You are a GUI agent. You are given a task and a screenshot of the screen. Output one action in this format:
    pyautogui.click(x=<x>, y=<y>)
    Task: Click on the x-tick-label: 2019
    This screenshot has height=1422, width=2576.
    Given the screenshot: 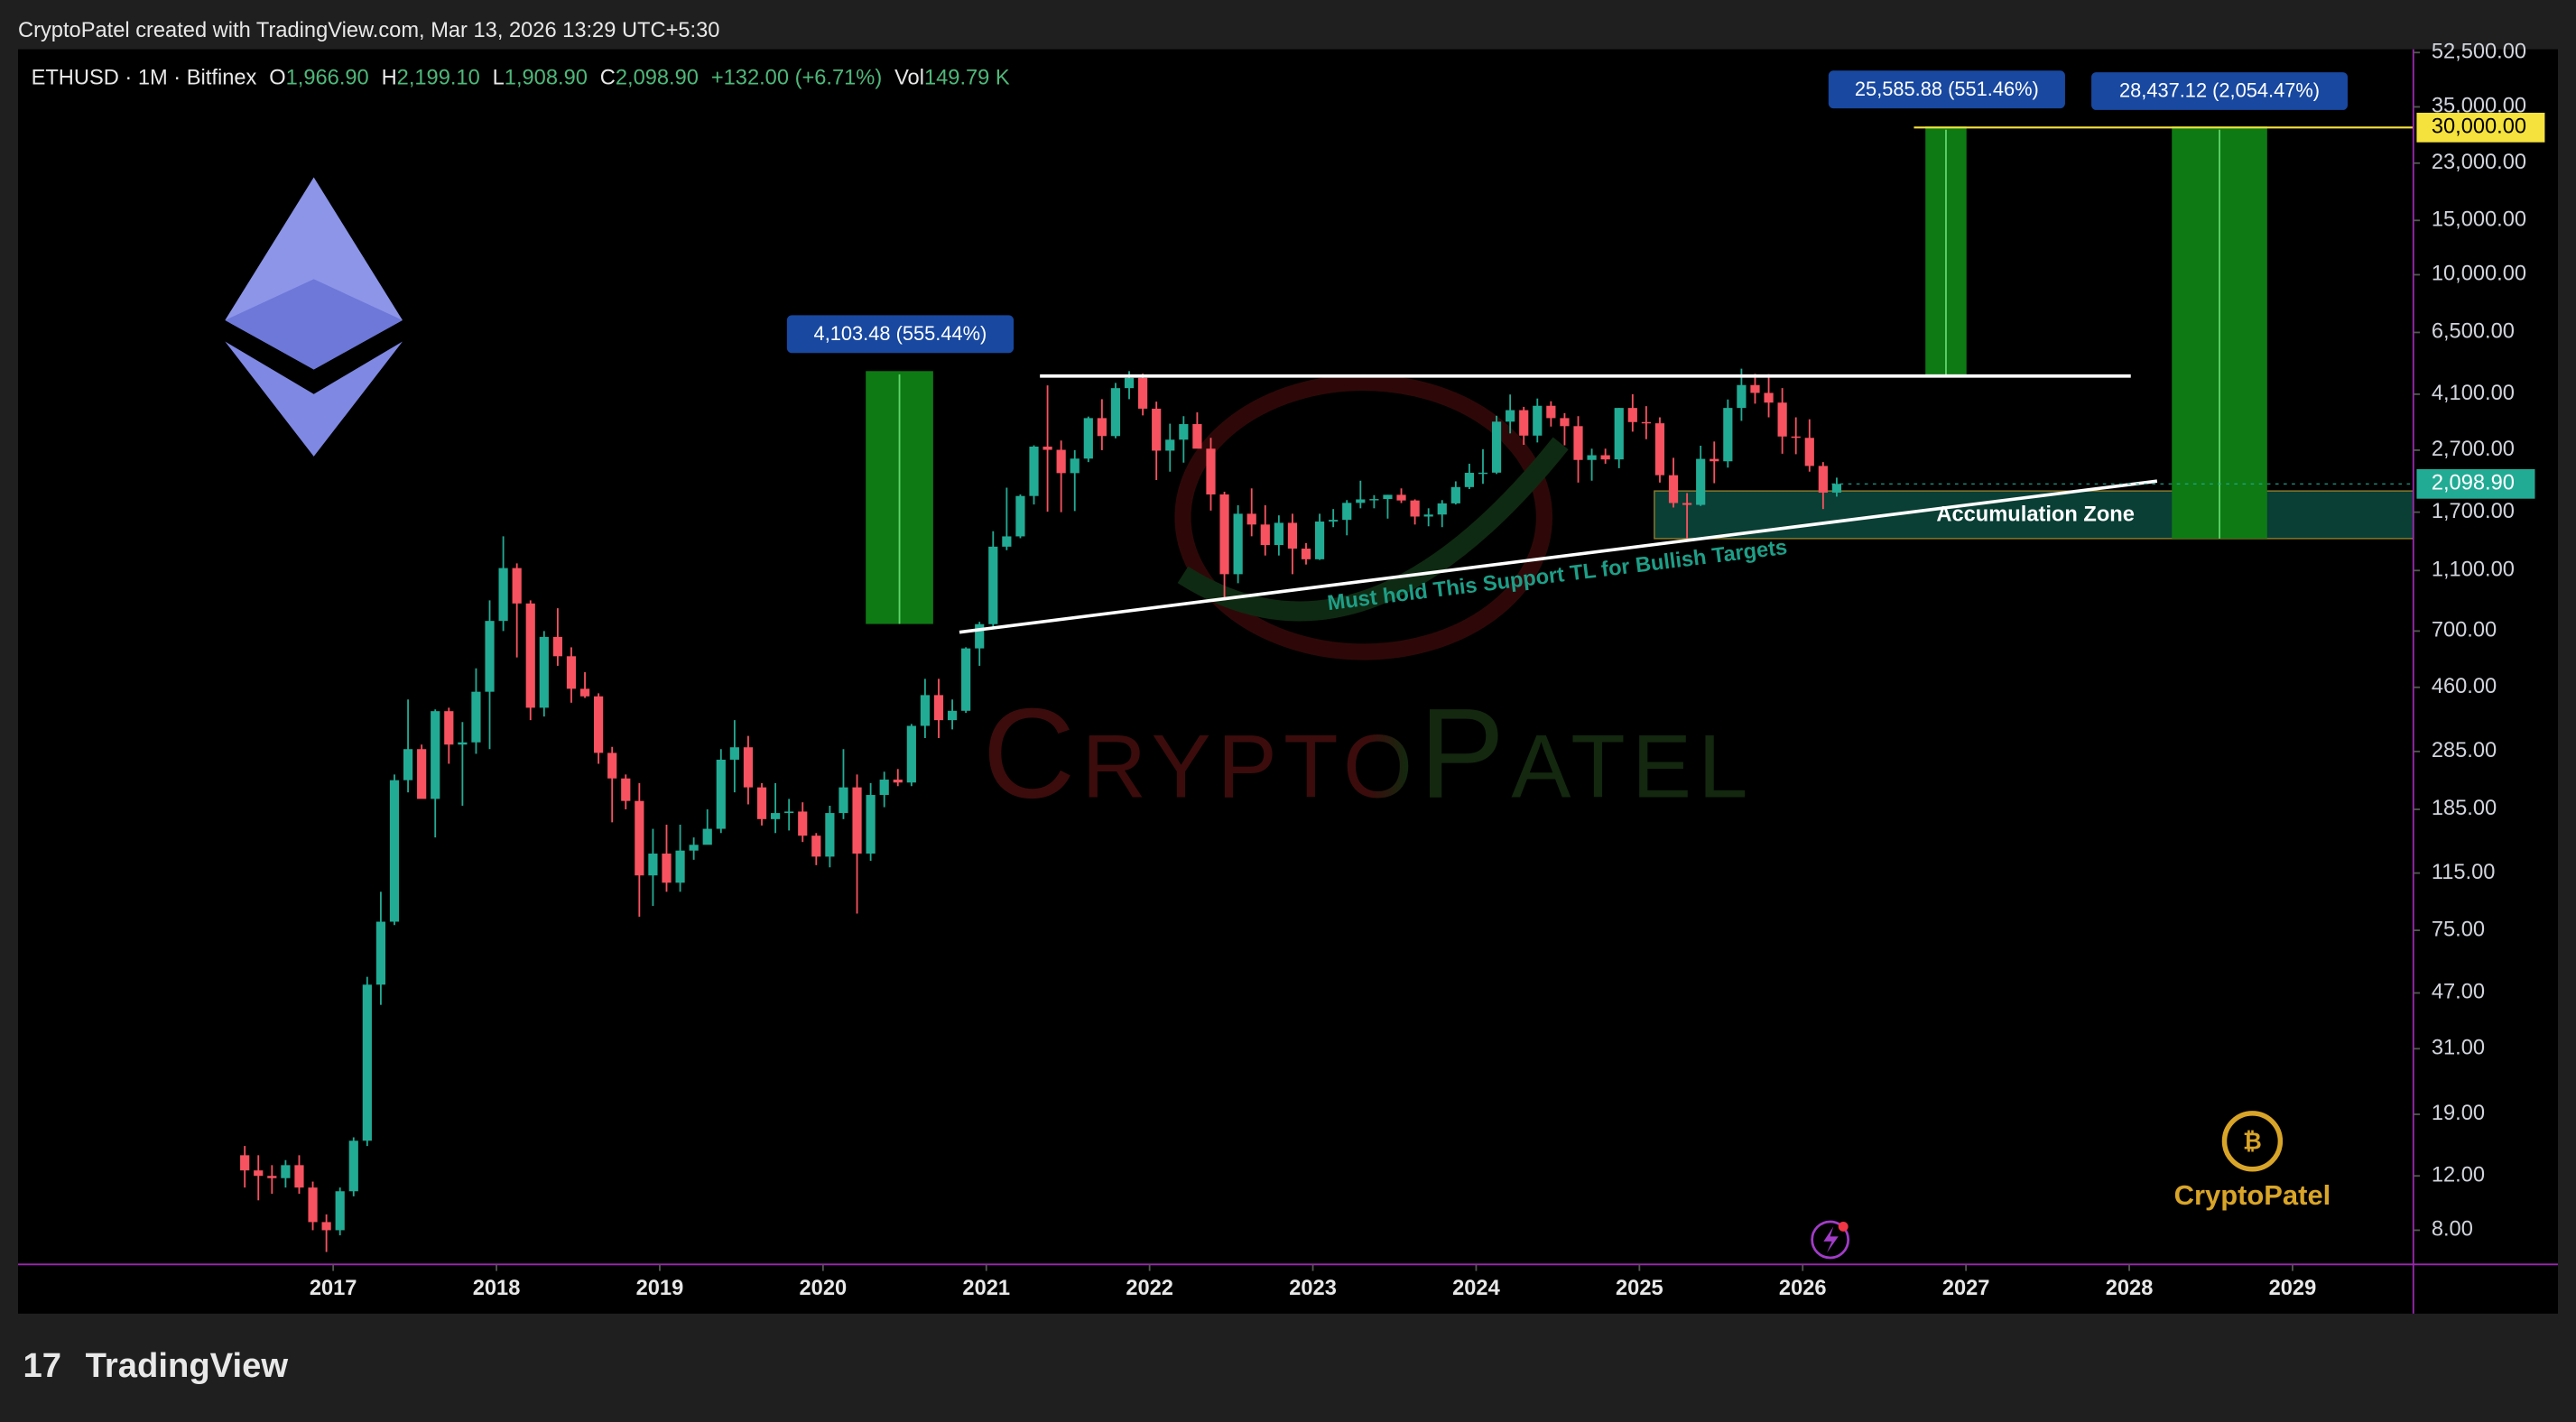 What is the action you would take?
    pyautogui.click(x=660, y=1288)
    